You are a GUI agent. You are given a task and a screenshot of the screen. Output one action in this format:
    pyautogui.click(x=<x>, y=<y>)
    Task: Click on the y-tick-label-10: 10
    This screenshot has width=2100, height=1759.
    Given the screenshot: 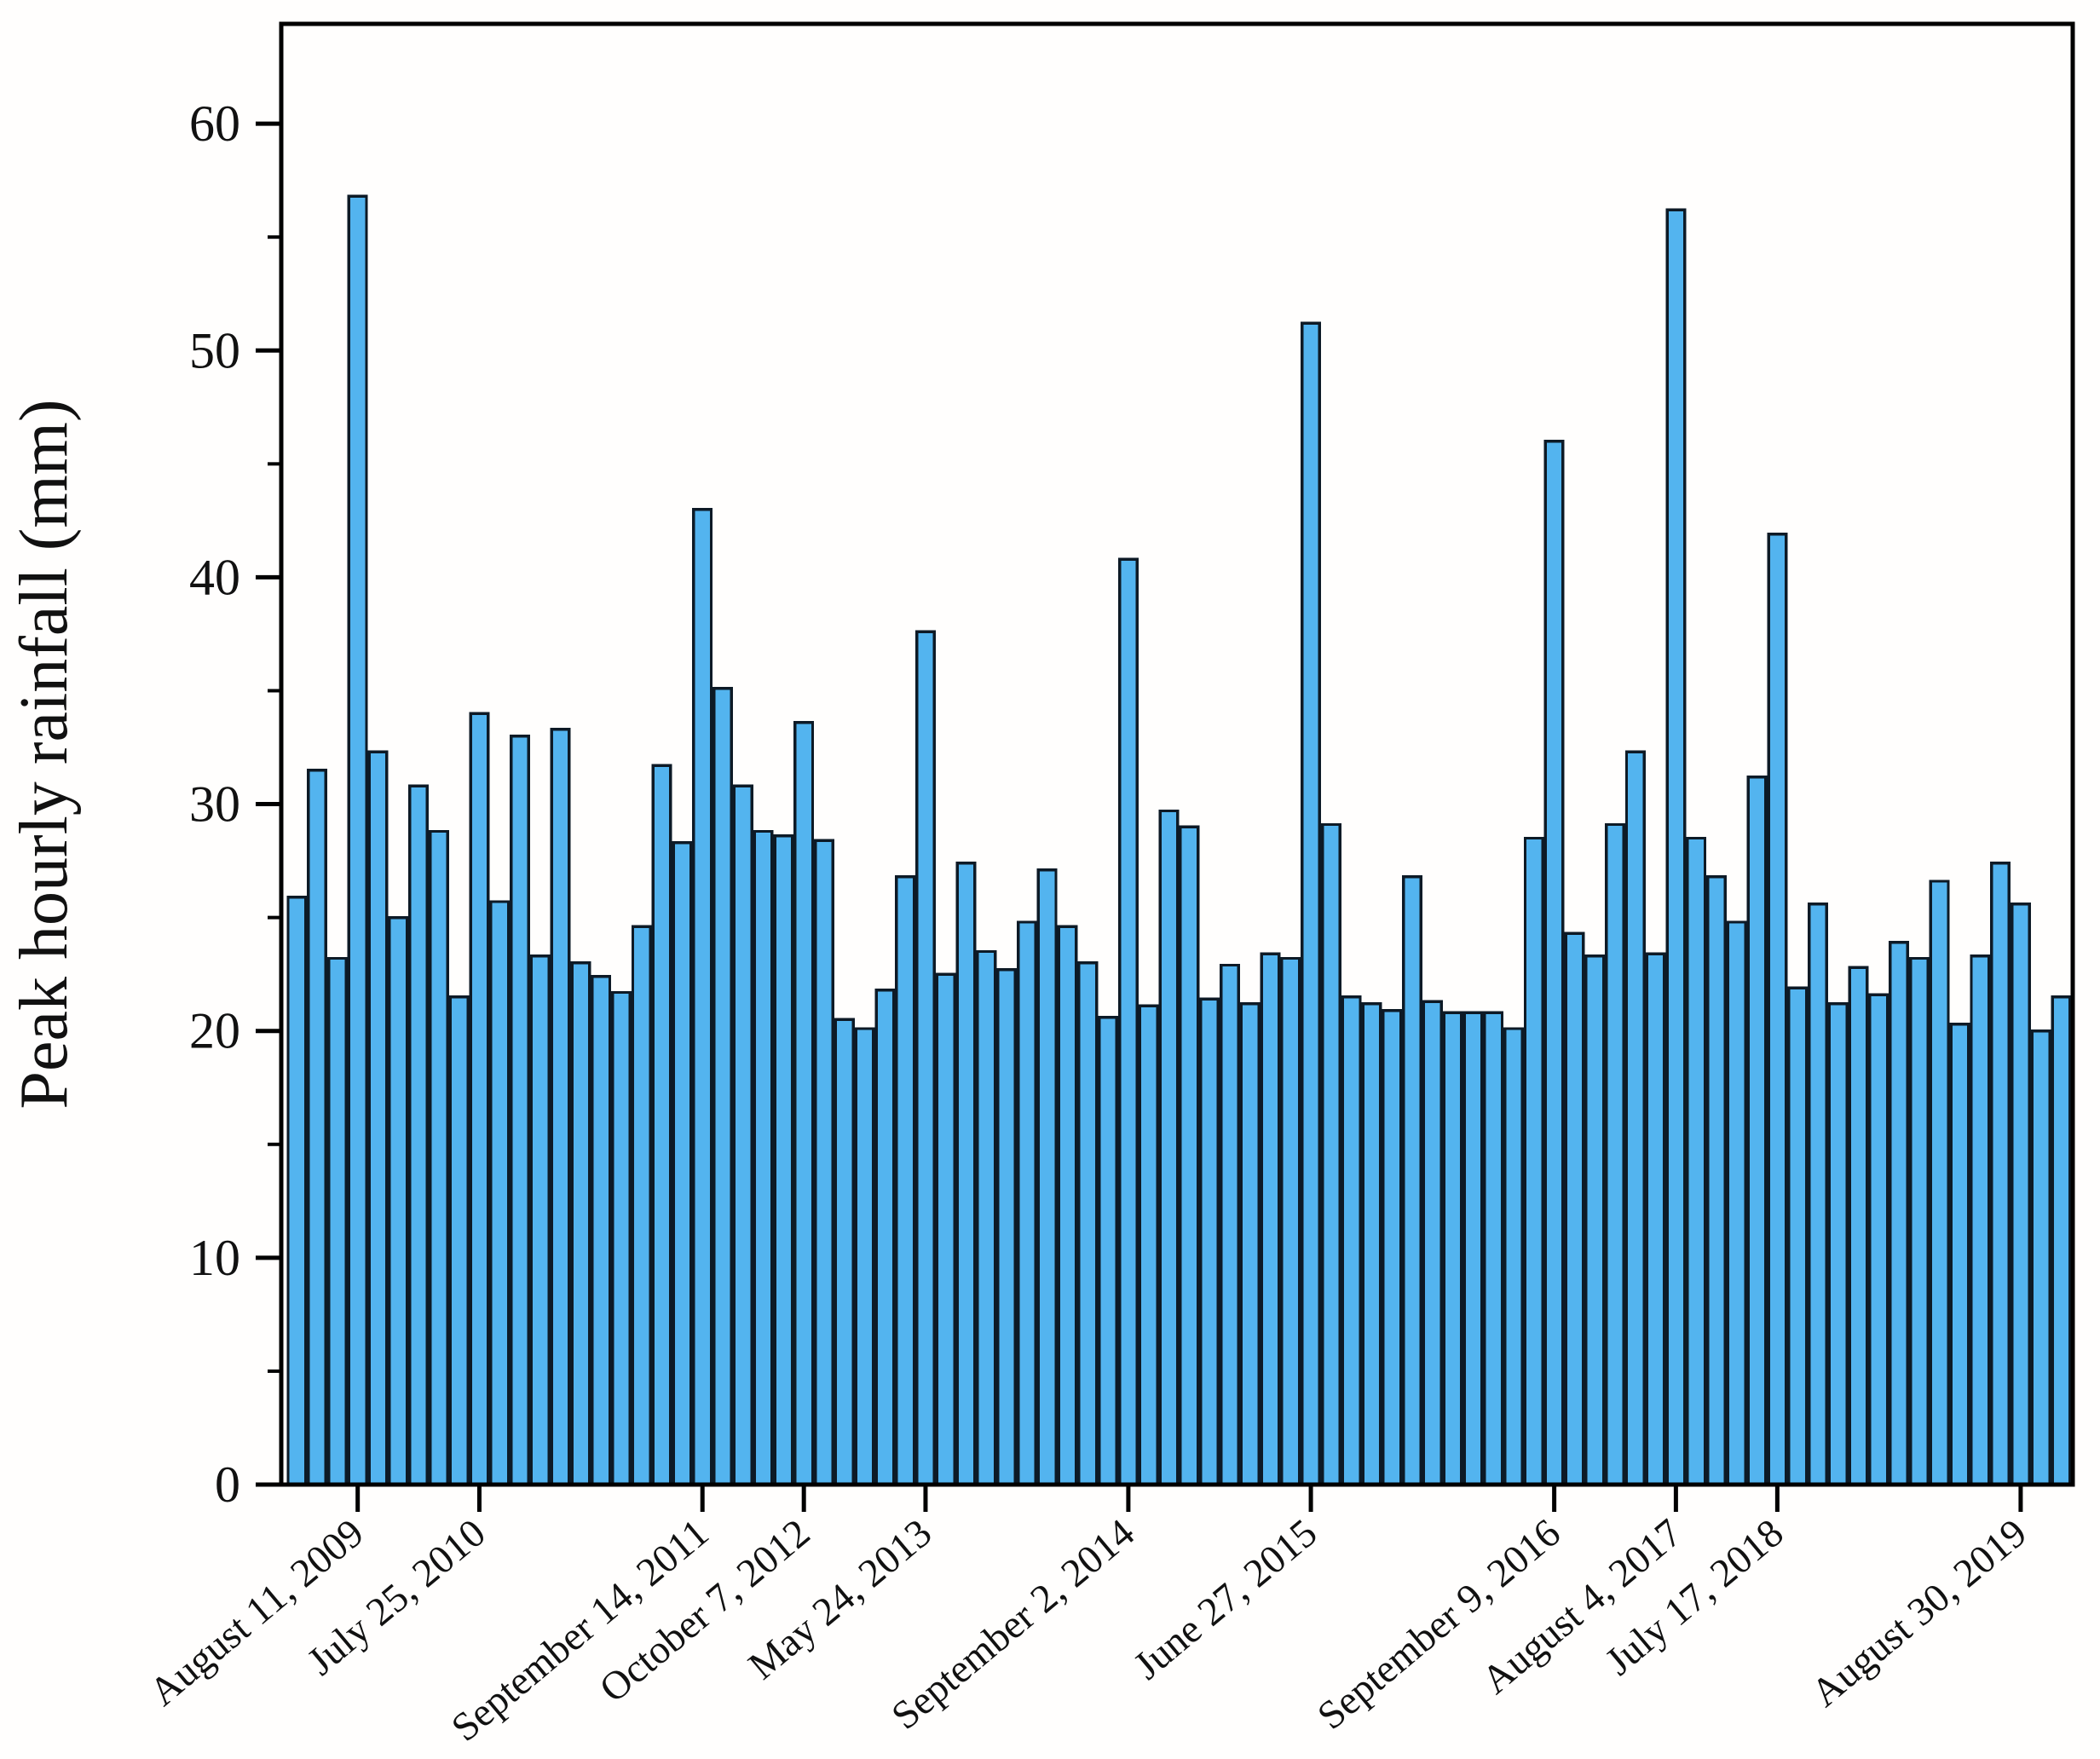 What is the action you would take?
    pyautogui.click(x=214, y=1258)
    